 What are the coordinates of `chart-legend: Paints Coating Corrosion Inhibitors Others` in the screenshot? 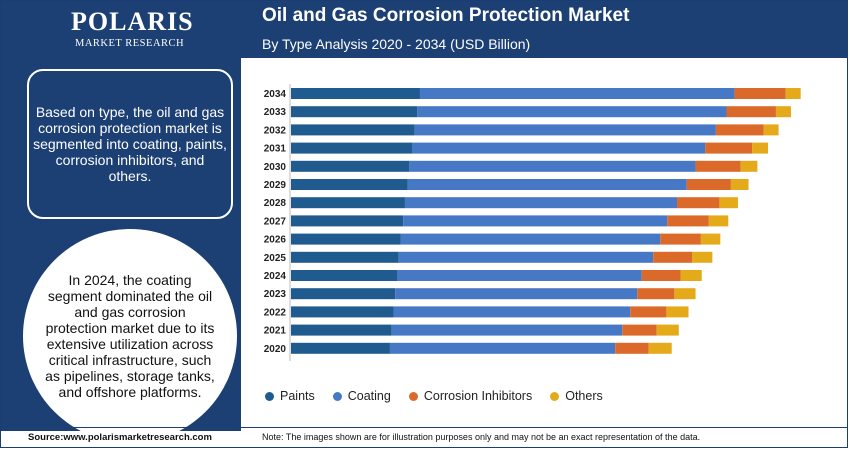 It's located at (434, 396).